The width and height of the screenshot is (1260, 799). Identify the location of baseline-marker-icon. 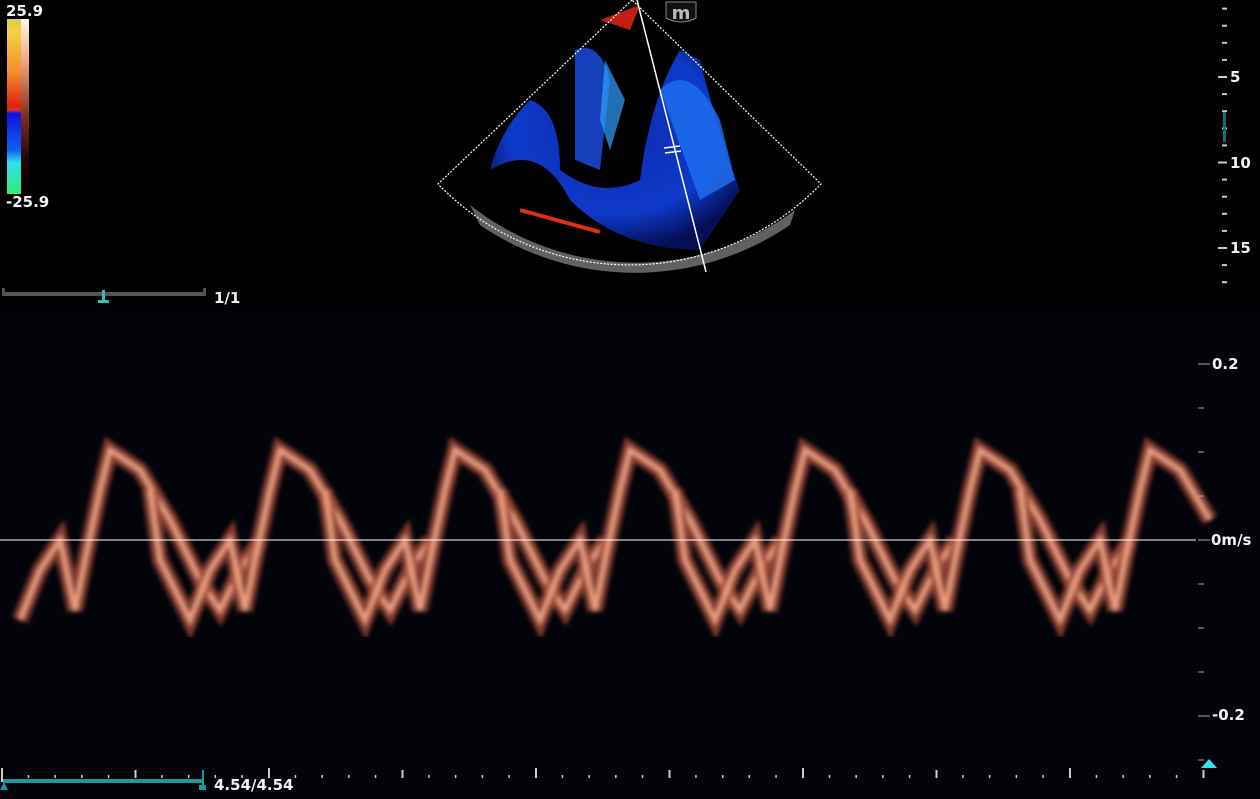
(1209, 763).